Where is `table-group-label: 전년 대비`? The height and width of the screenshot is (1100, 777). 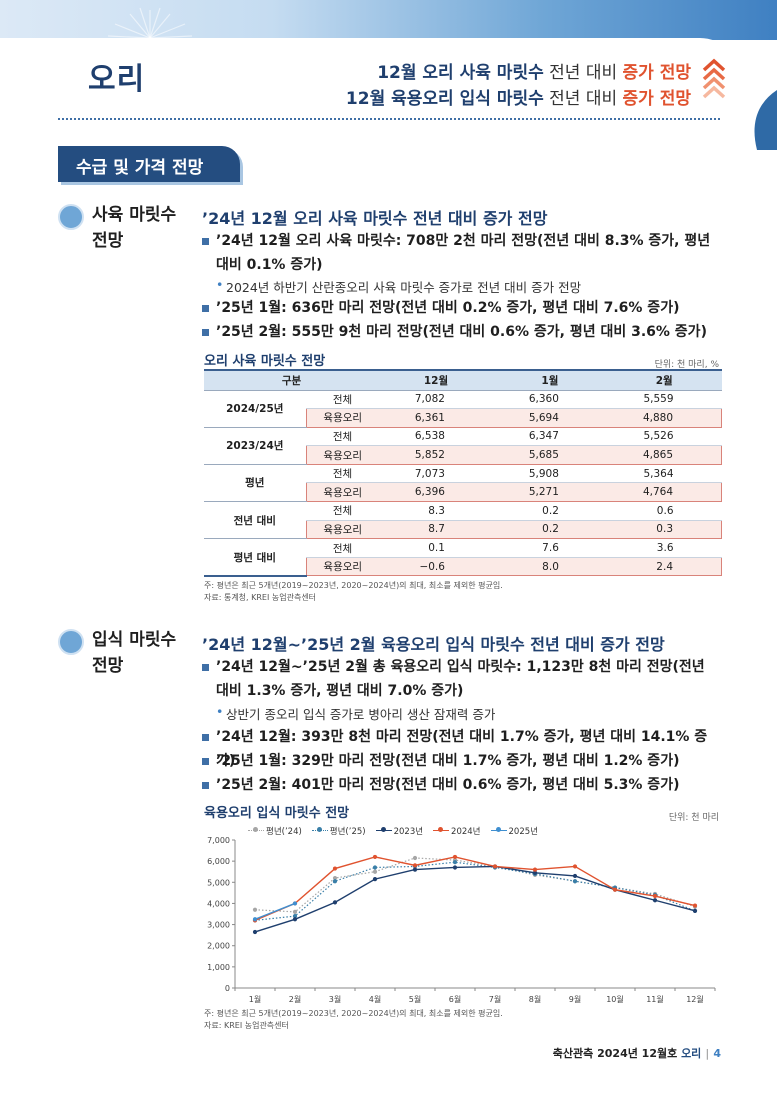 table-group-label: 전년 대비 is located at coordinates (255, 520).